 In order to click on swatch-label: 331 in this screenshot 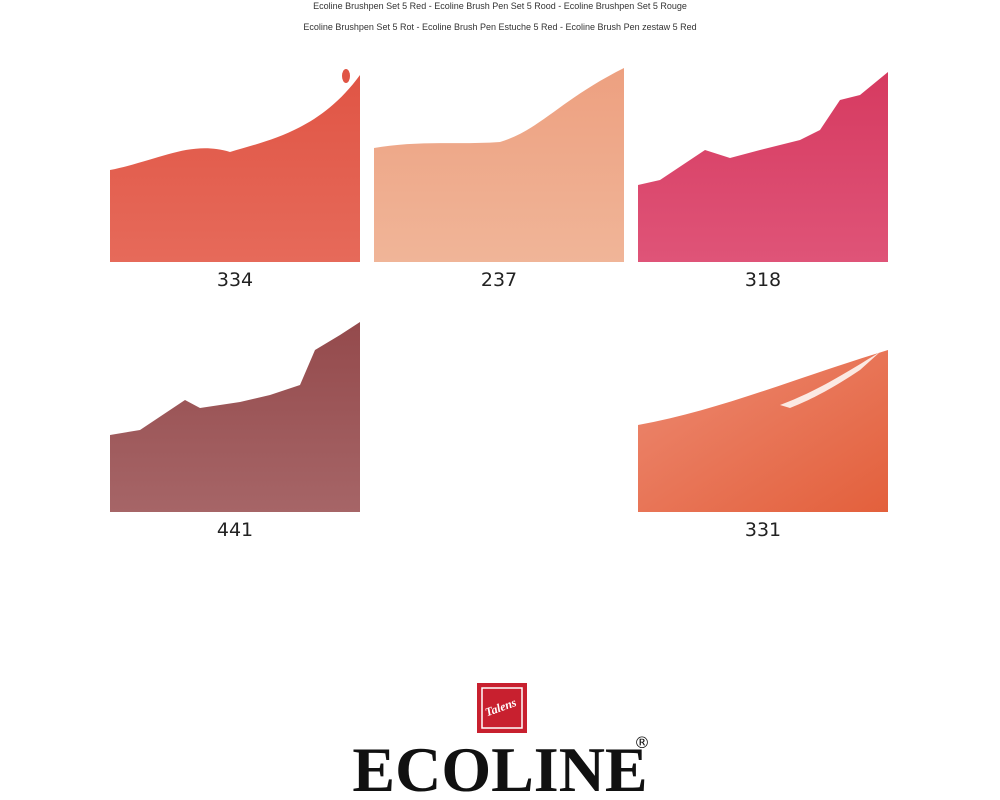, I will do `click(763, 530)`.